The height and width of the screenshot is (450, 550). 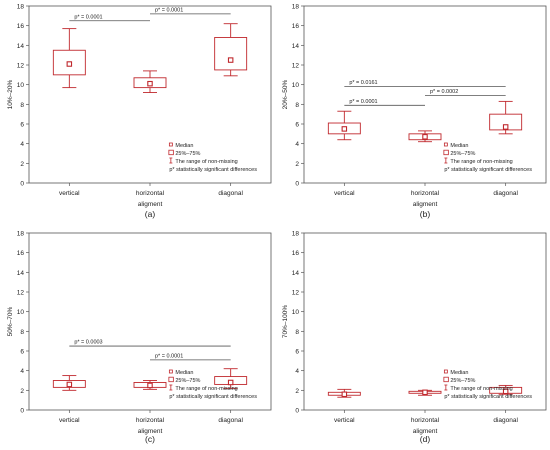 I want to click on y-axis-label: 70%–100%, so click(x=285, y=321).